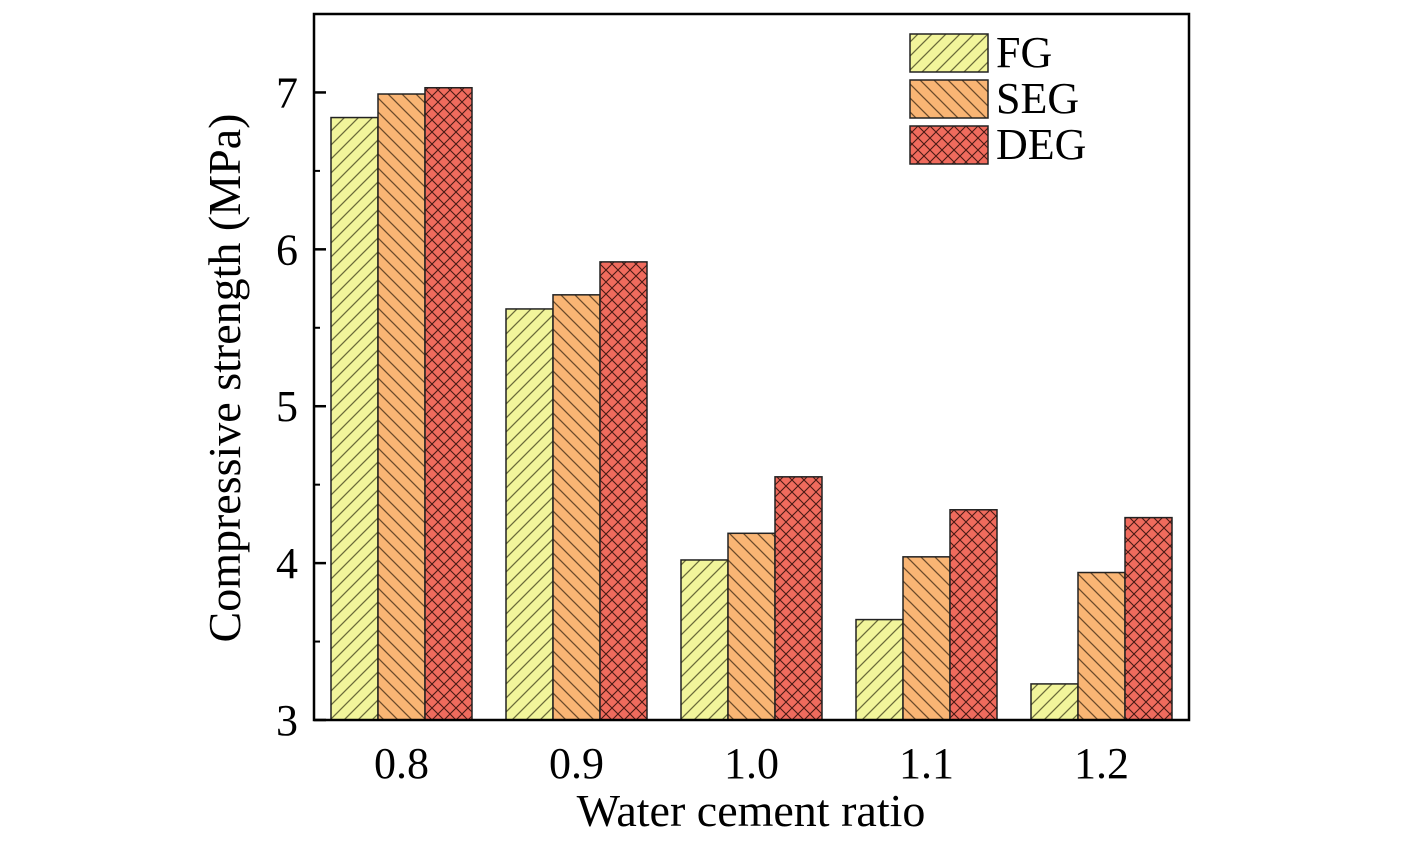  Describe the element at coordinates (1101, 763) in the screenshot. I see `x-tick-label: 1.2` at that location.